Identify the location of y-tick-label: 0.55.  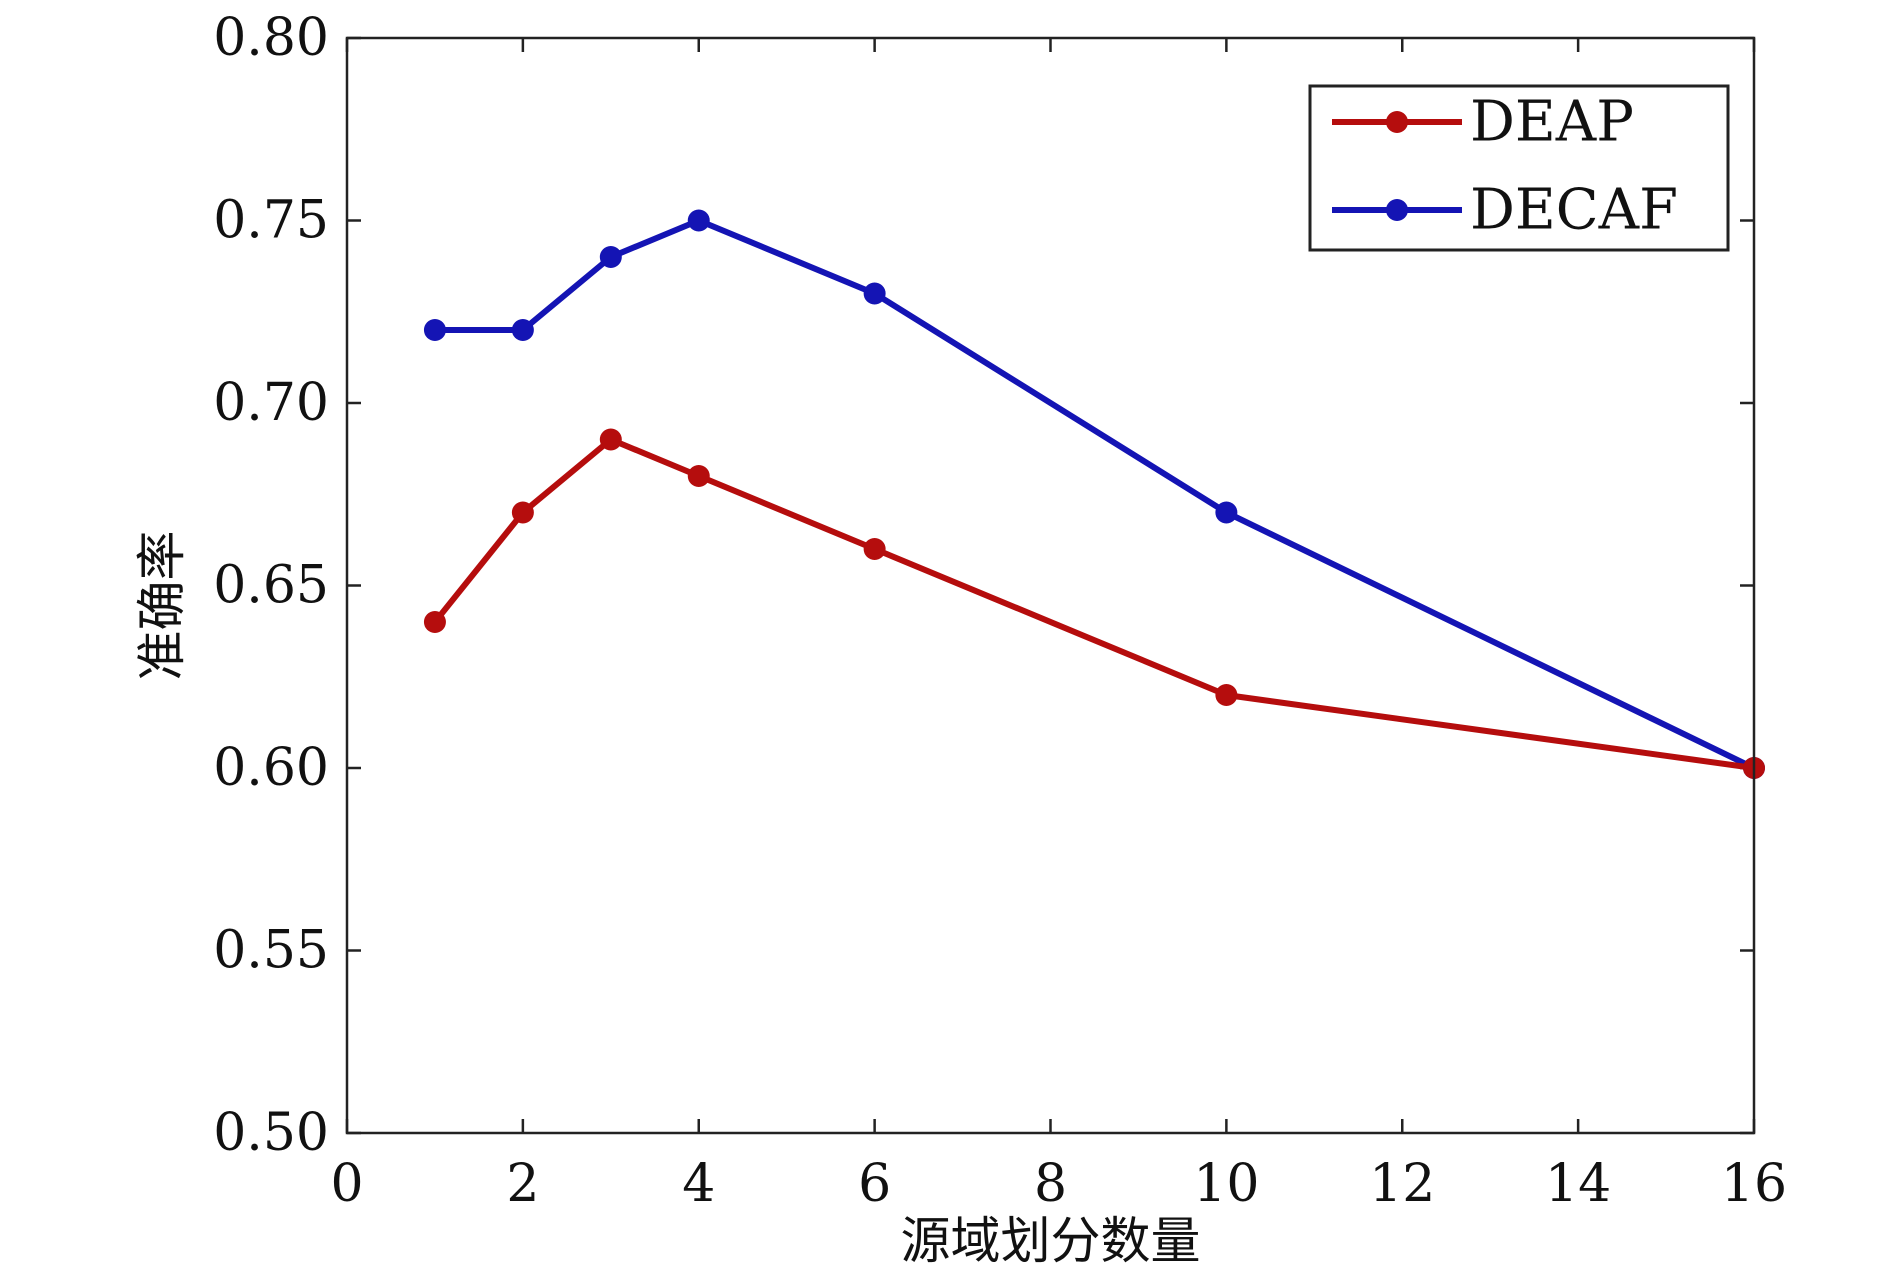
(271, 951).